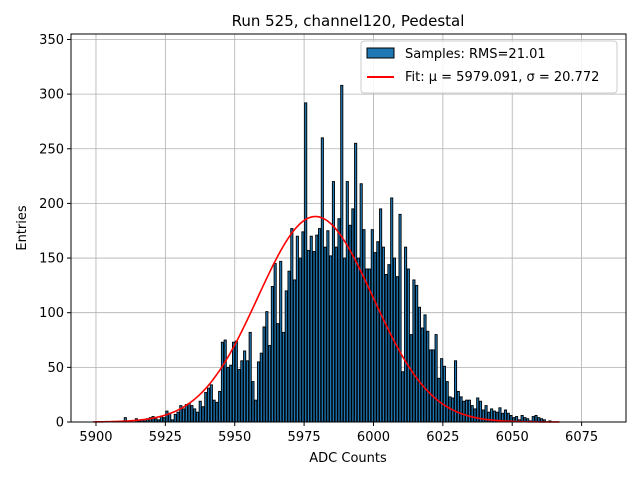 The width and height of the screenshot is (640, 480). Describe the element at coordinates (51, 149) in the screenshot. I see `y-tick-label: 250` at that location.